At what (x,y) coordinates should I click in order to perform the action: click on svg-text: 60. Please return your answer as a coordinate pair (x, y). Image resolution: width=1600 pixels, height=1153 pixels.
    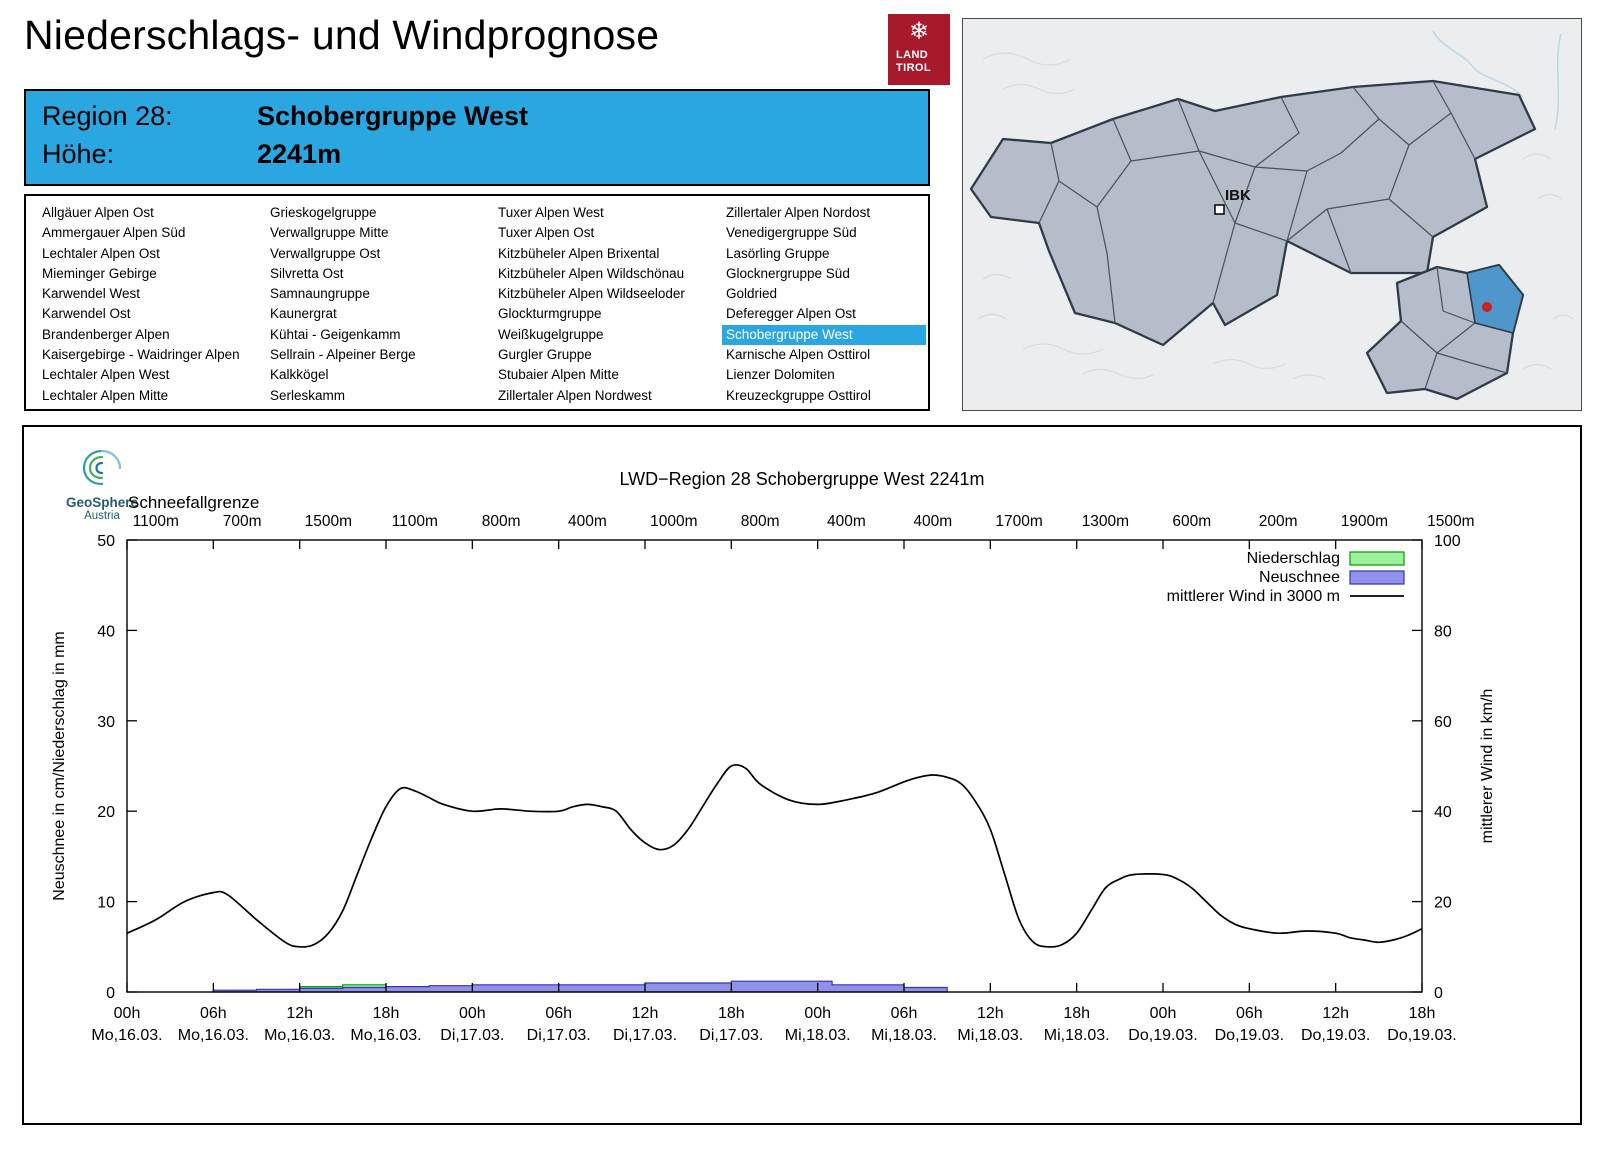
    Looking at the image, I should click on (1443, 722).